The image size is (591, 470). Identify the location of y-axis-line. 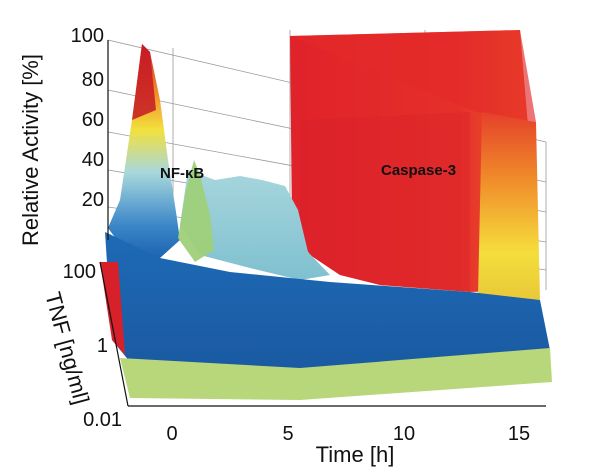
(114, 334).